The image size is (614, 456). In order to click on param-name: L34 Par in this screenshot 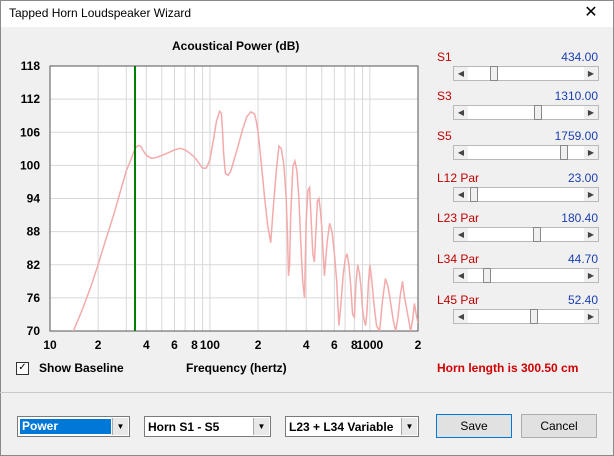, I will do `click(458, 259)`.